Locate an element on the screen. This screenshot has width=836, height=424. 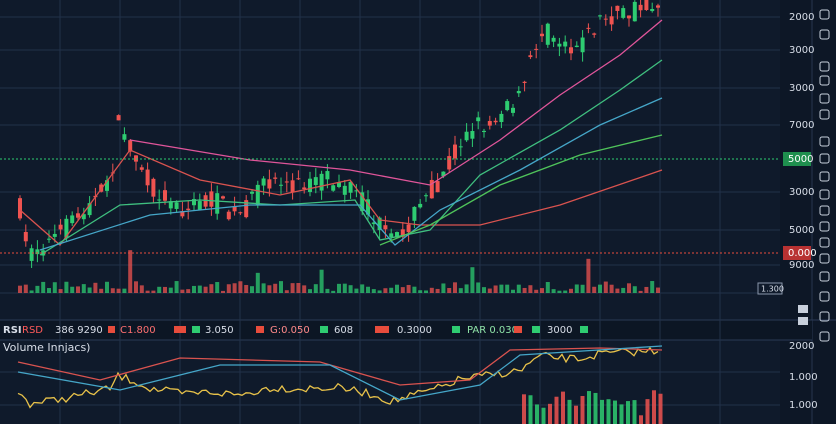
indicator-item: G:0.050 is located at coordinates (290, 330).